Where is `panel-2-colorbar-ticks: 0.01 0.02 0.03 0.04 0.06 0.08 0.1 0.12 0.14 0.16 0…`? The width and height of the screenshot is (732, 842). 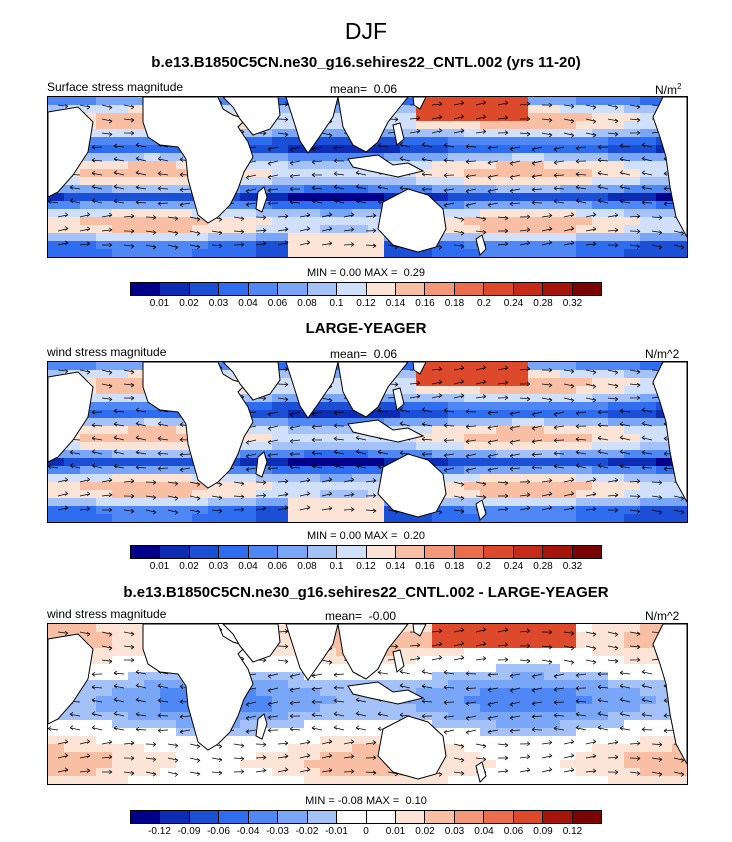 panel-2-colorbar-ticks: 0.01 0.02 0.03 0.04 0.06 0.08 0.1 0.12 0.14 0.16 0… is located at coordinates (366, 567).